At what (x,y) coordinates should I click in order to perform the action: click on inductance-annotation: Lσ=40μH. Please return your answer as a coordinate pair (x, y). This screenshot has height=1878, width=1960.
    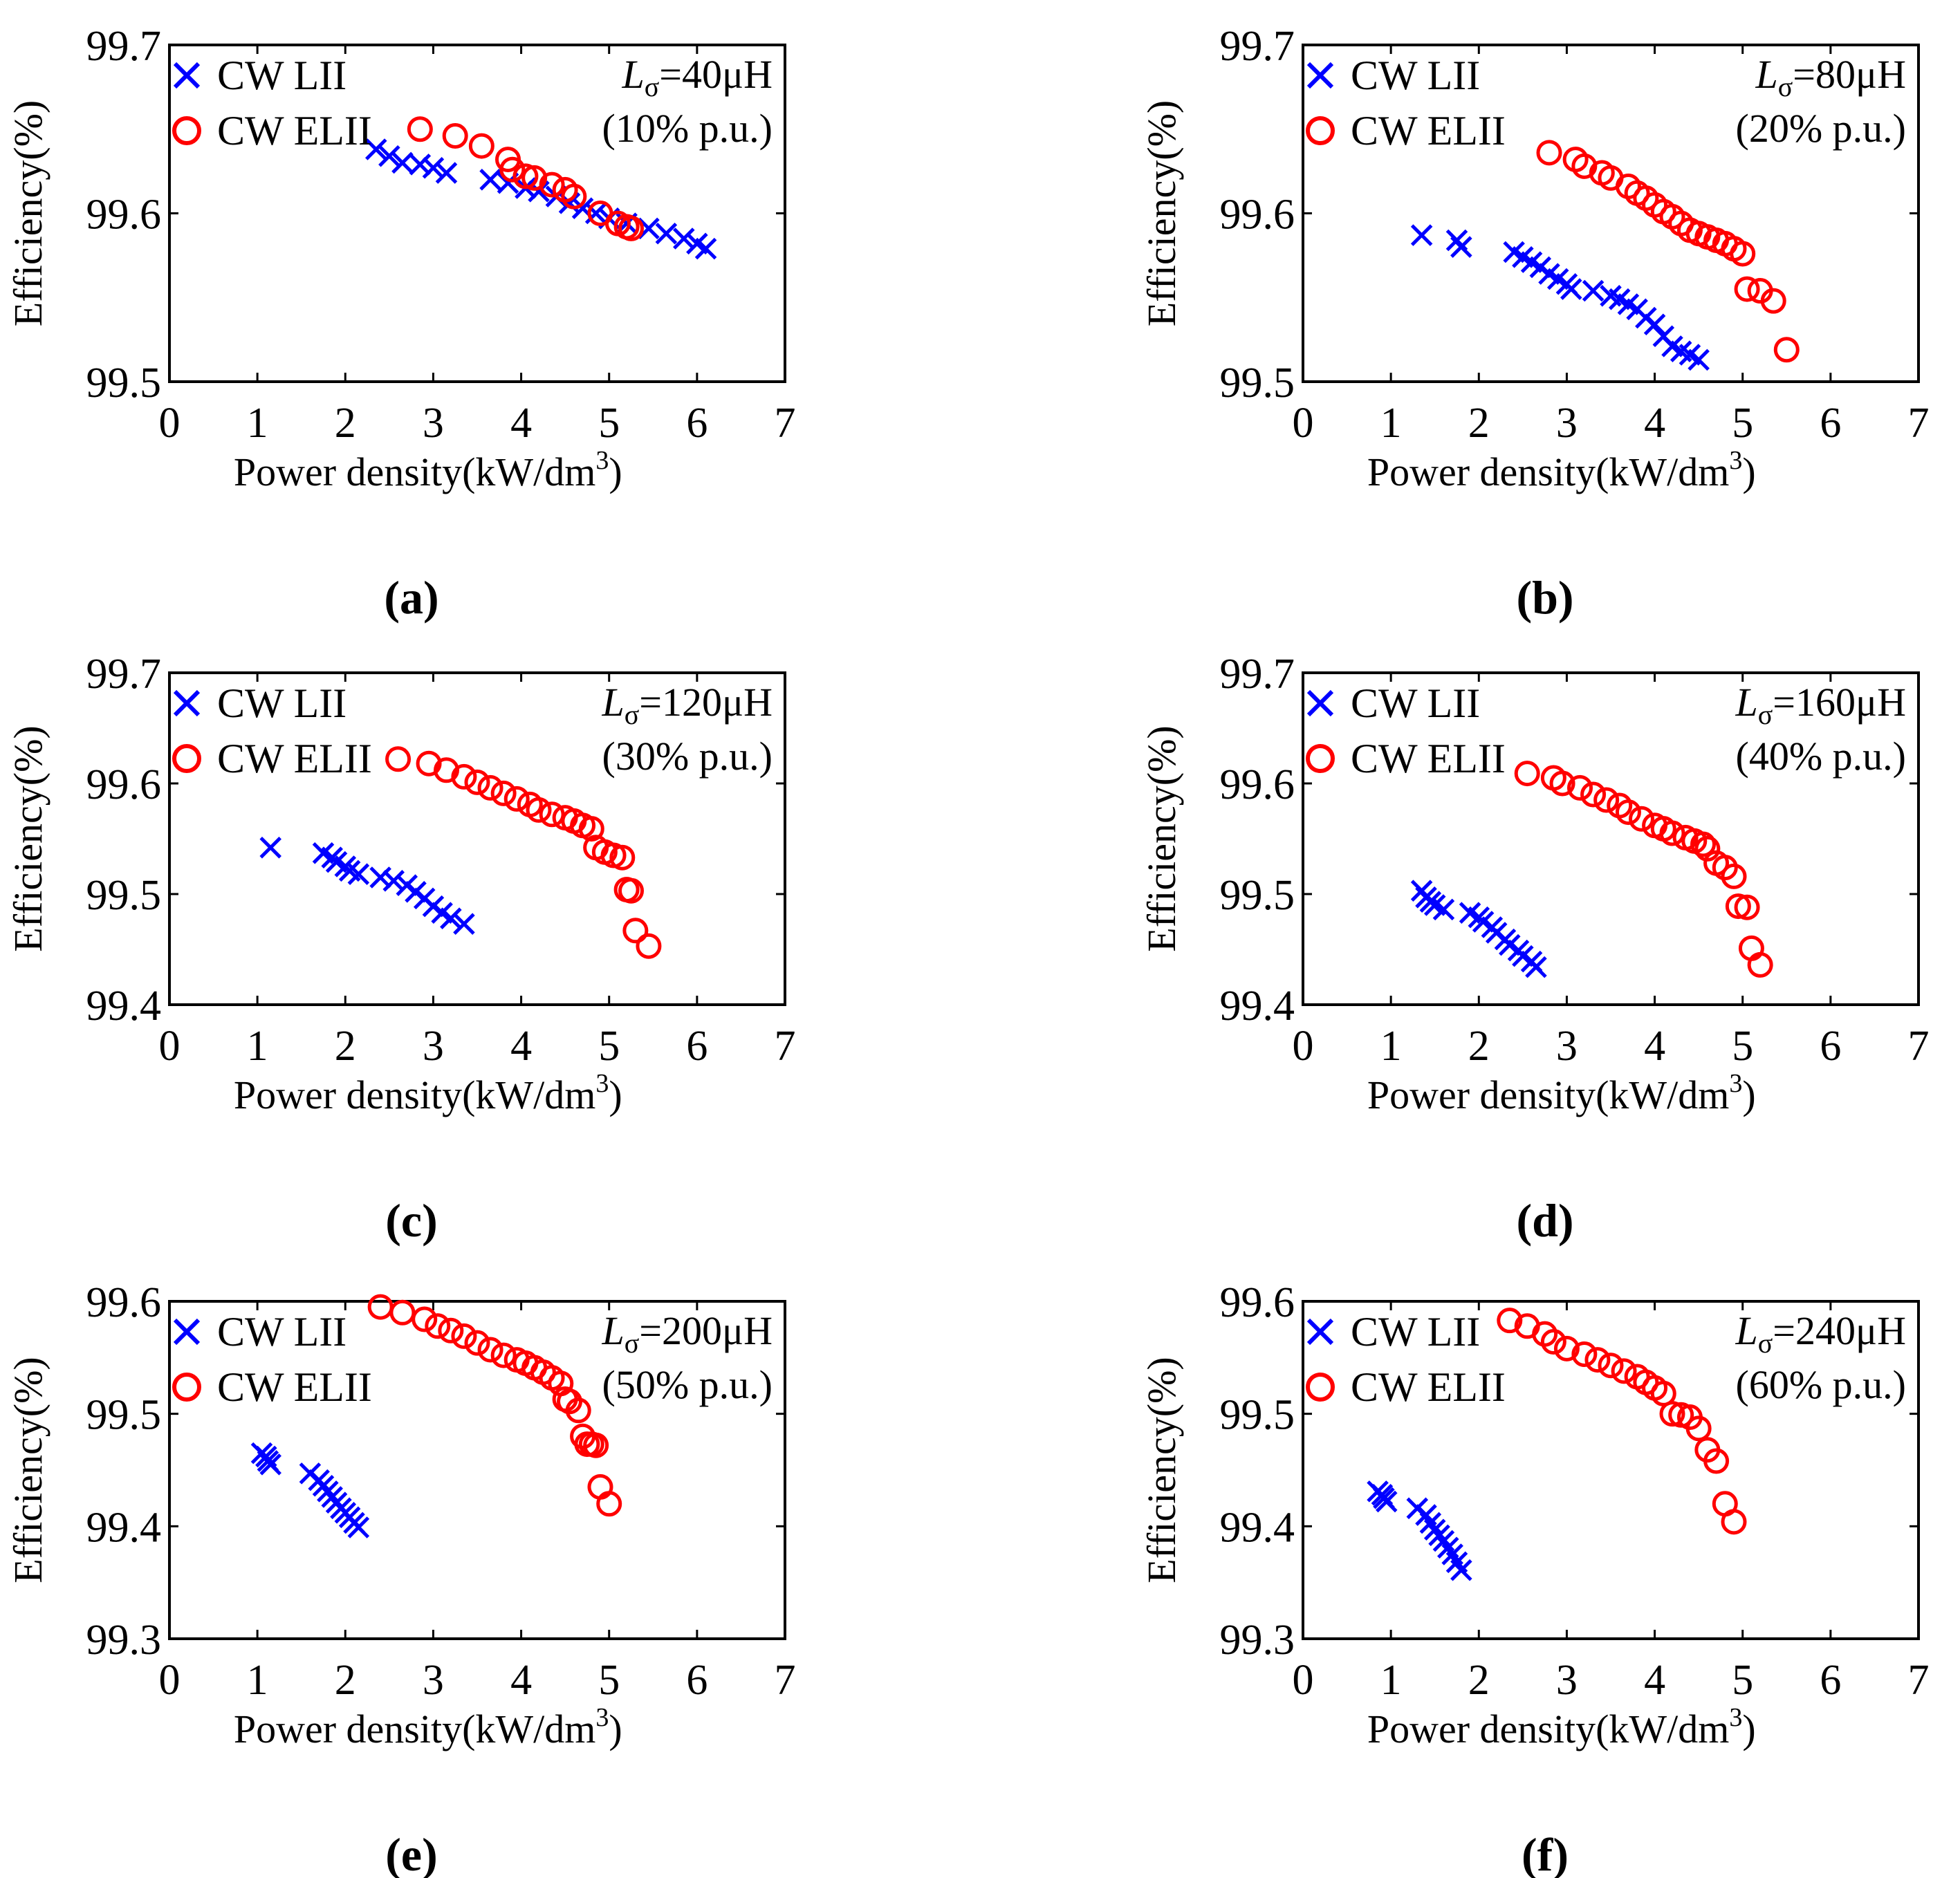
    Looking at the image, I should click on (697, 77).